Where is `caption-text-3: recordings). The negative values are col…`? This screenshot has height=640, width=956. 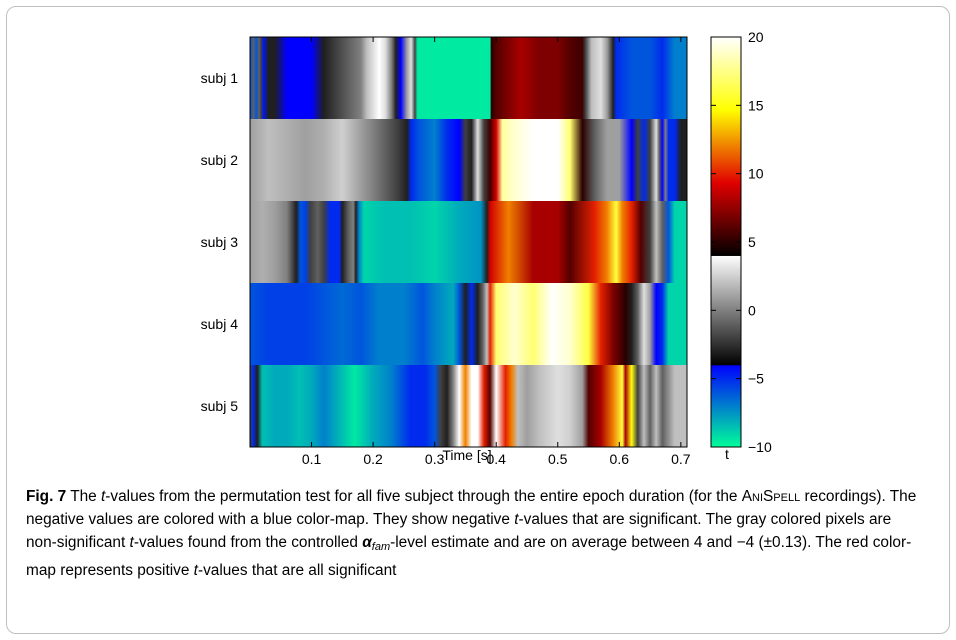
caption-text-3: recordings). The negative values are col… is located at coordinates (471, 508).